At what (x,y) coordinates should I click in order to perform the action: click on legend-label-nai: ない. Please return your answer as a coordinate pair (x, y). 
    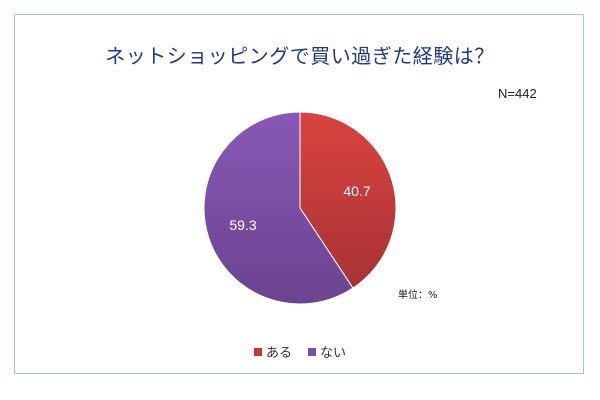
    Looking at the image, I should click on (333, 353).